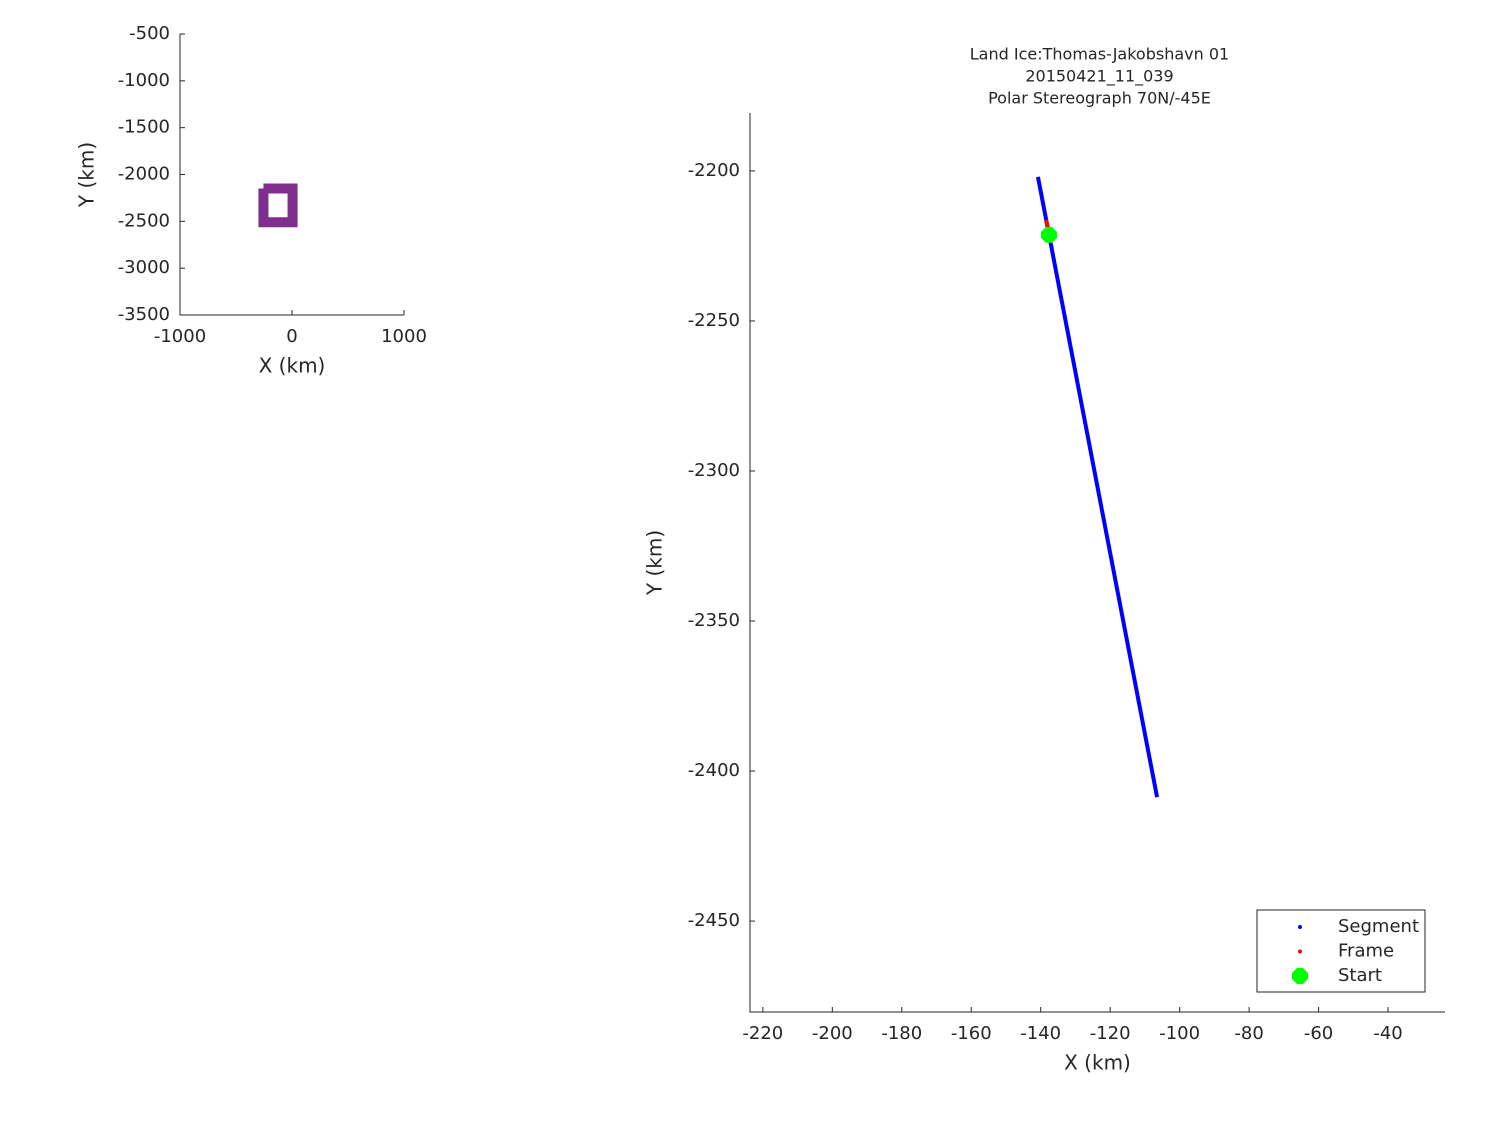 This screenshot has width=1500, height=1125. Describe the element at coordinates (180, 336) in the screenshot. I see `x-tick-label: -1000` at that location.